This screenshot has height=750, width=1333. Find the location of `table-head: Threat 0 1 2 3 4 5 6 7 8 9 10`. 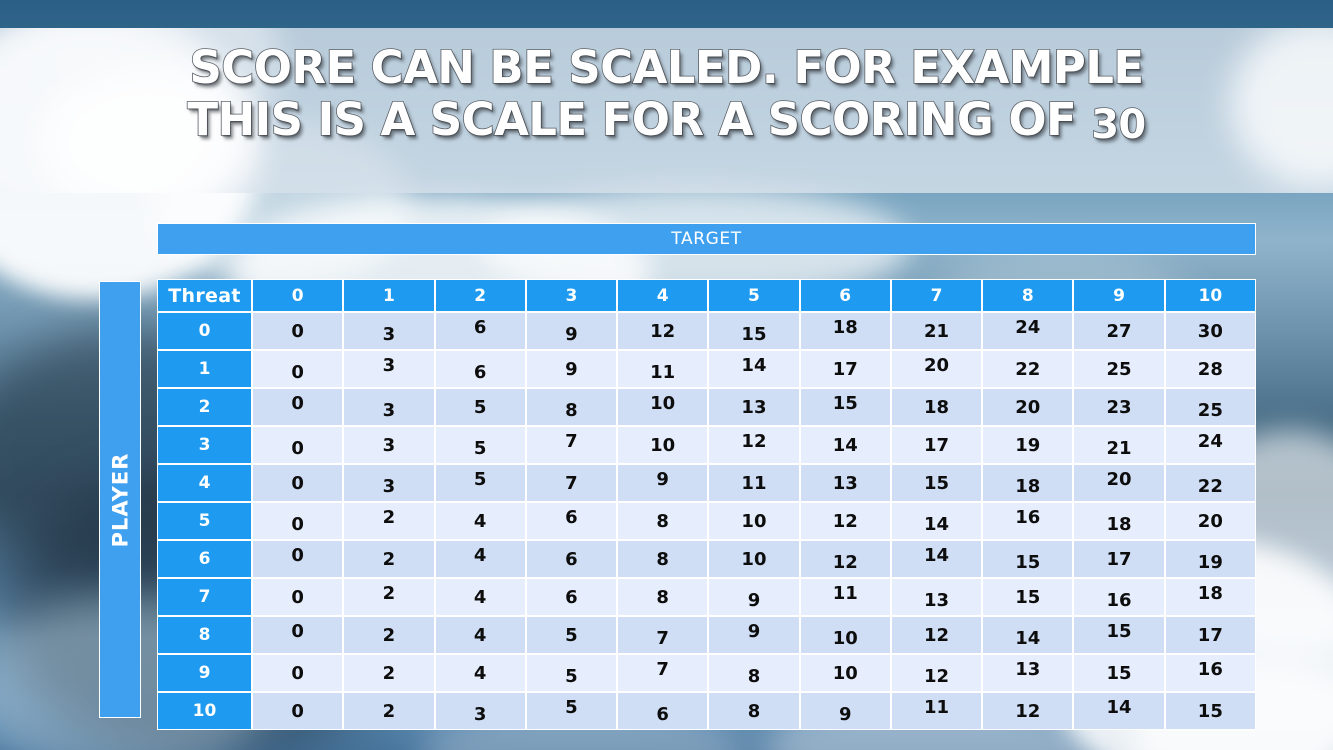

table-head: Threat 0 1 2 3 4 5 6 7 8 9 10 is located at coordinates (706, 295).